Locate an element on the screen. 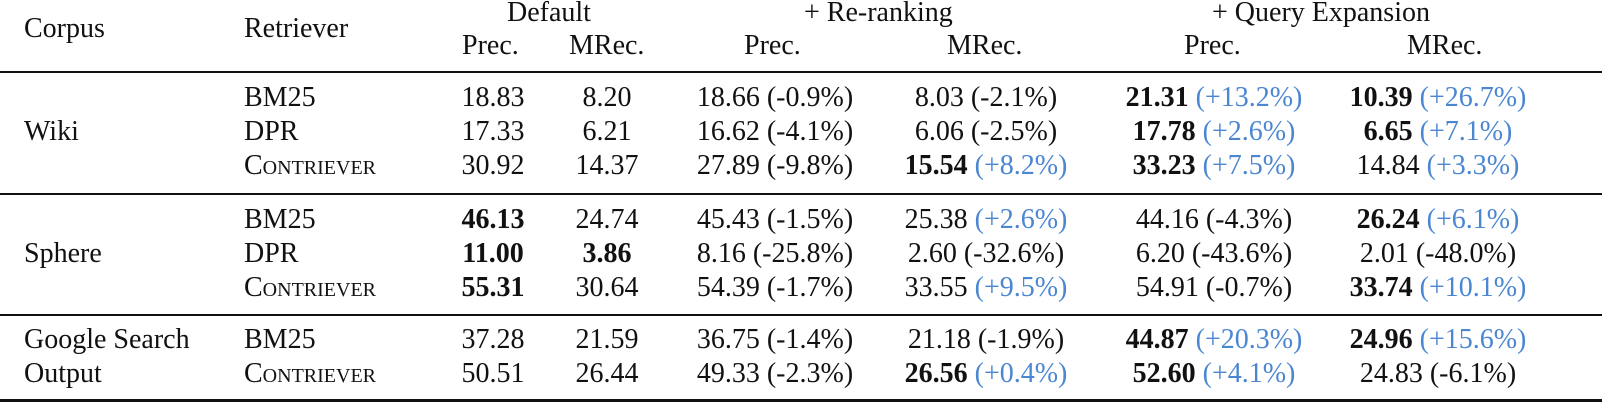 The height and width of the screenshot is (413, 1602). table-cell: 44.87 (+20.3%) is located at coordinates (1214, 340).